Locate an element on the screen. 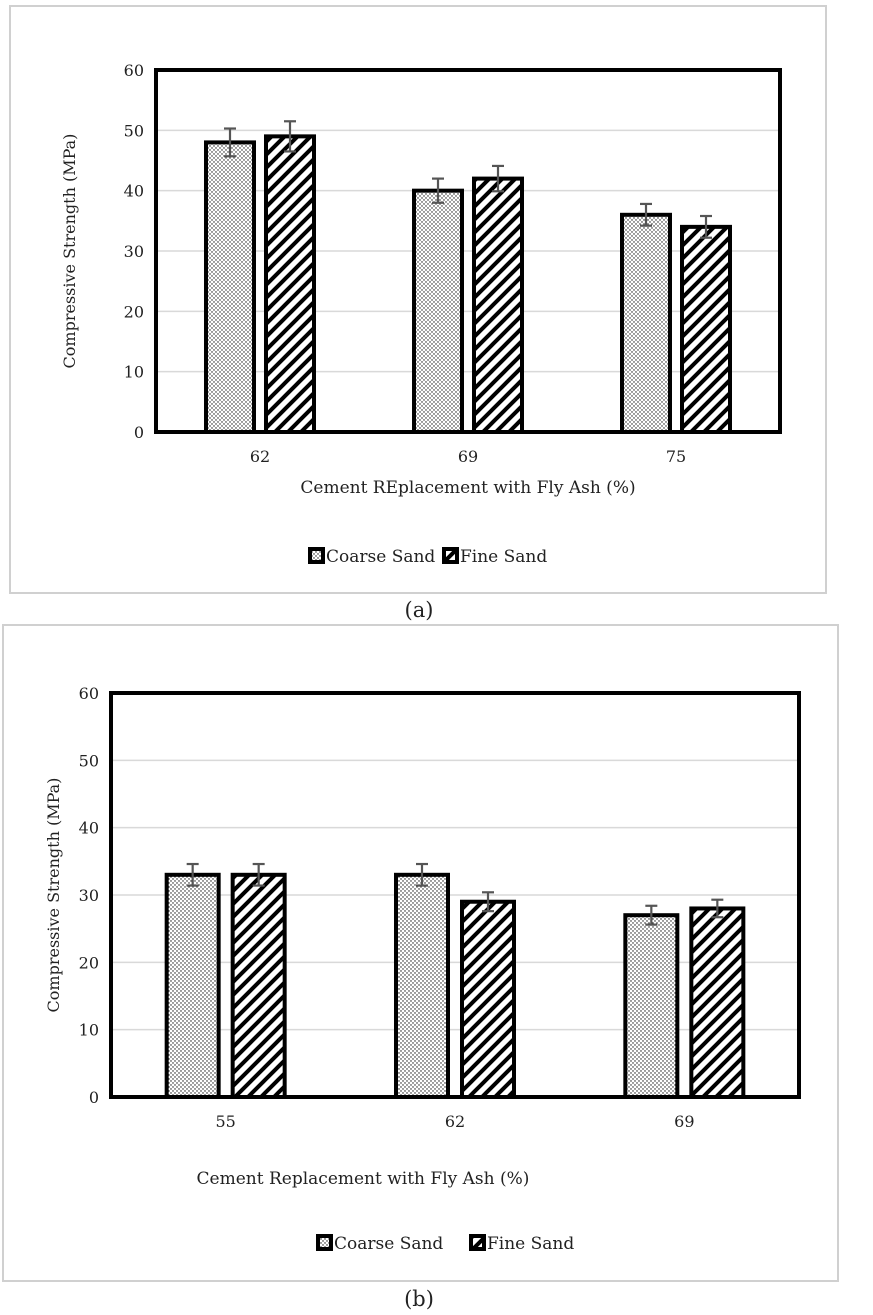 This screenshot has width=873, height=1315. caption-b: (b) is located at coordinates (419, 1299).